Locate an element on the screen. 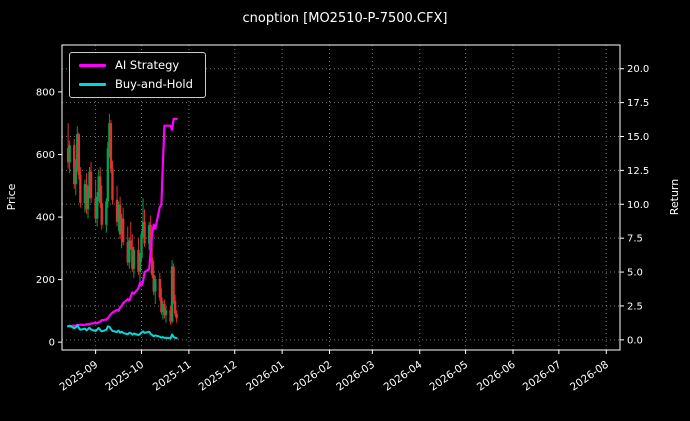 Image resolution: width=690 pixels, height=421 pixels. legend: AI Strategy Buy-and-Hold is located at coordinates (137, 75).